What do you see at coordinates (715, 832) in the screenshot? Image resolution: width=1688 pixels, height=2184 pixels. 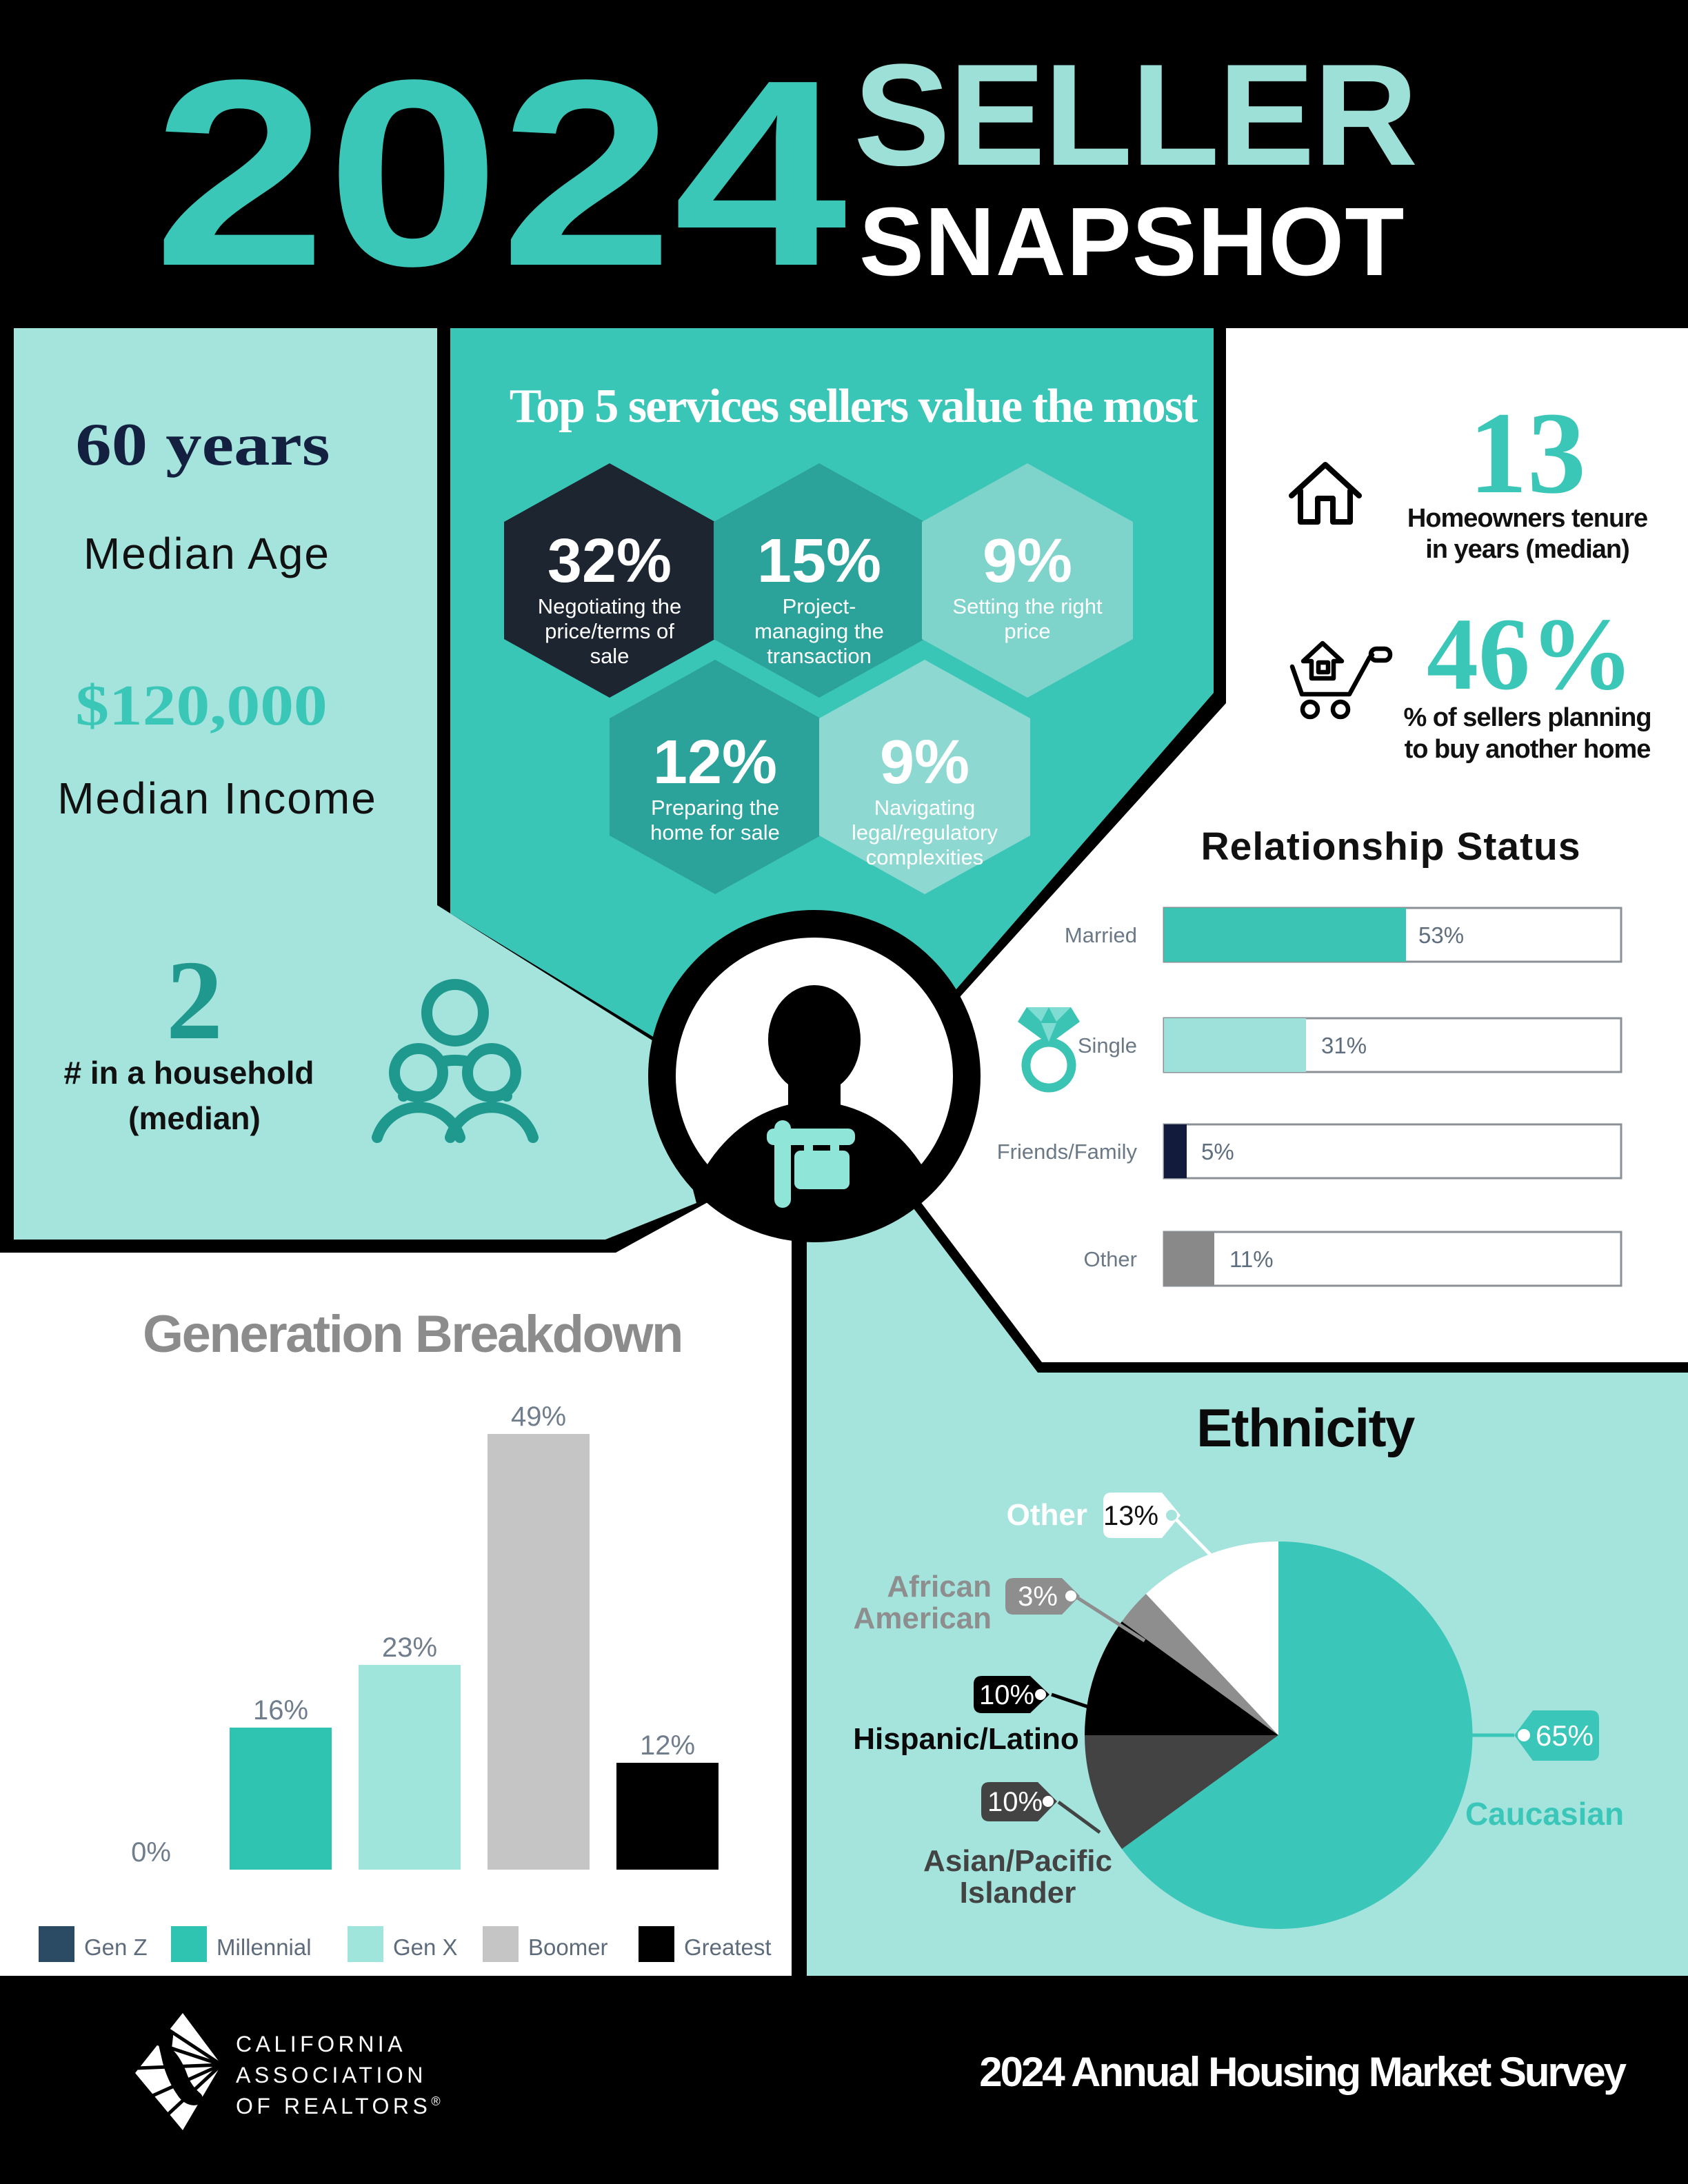 I see `svg-text: home for sale` at bounding box center [715, 832].